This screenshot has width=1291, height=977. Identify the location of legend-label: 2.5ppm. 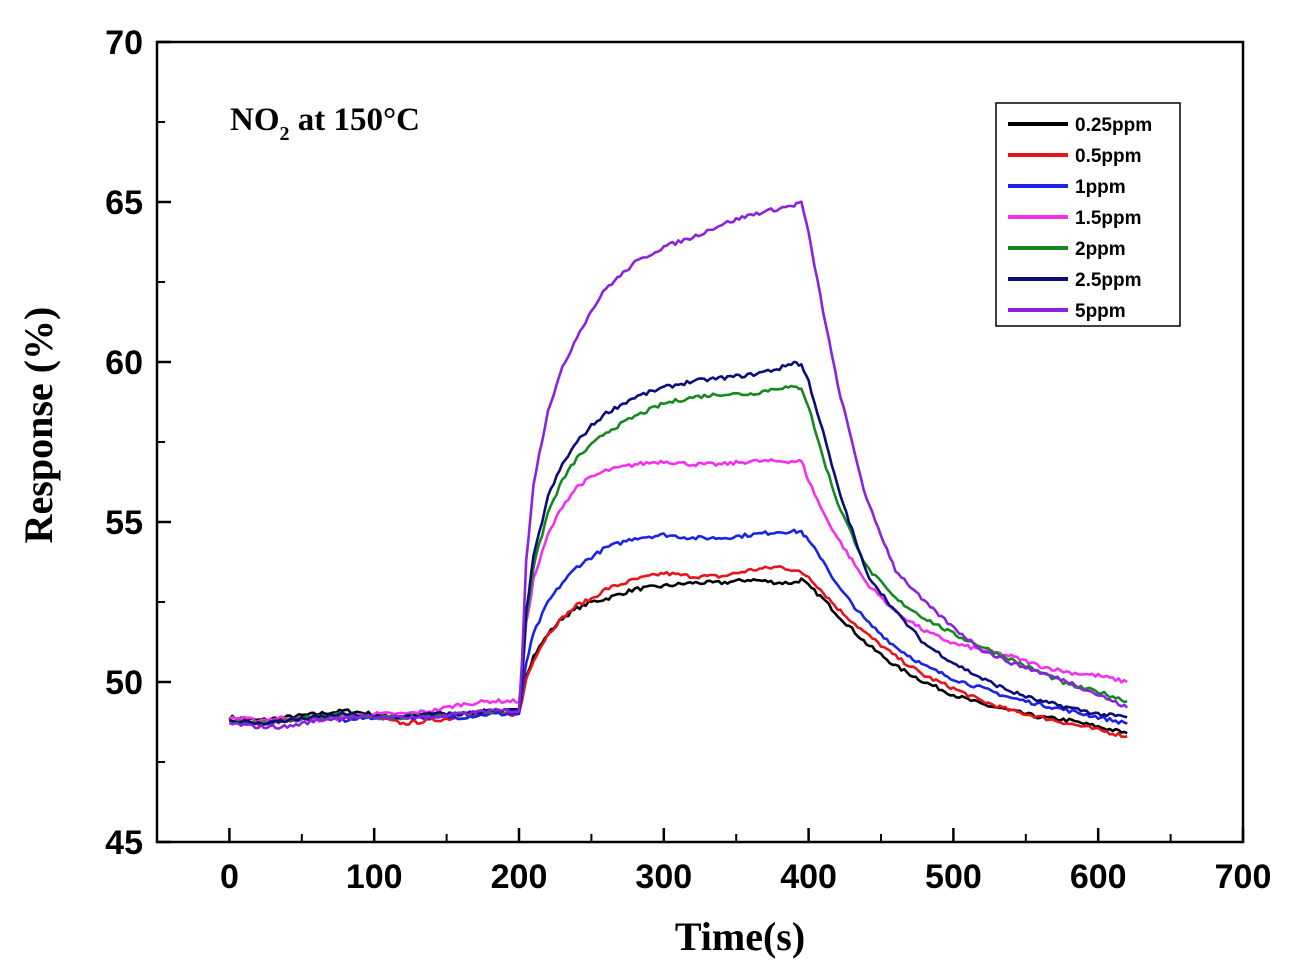
(1108, 280).